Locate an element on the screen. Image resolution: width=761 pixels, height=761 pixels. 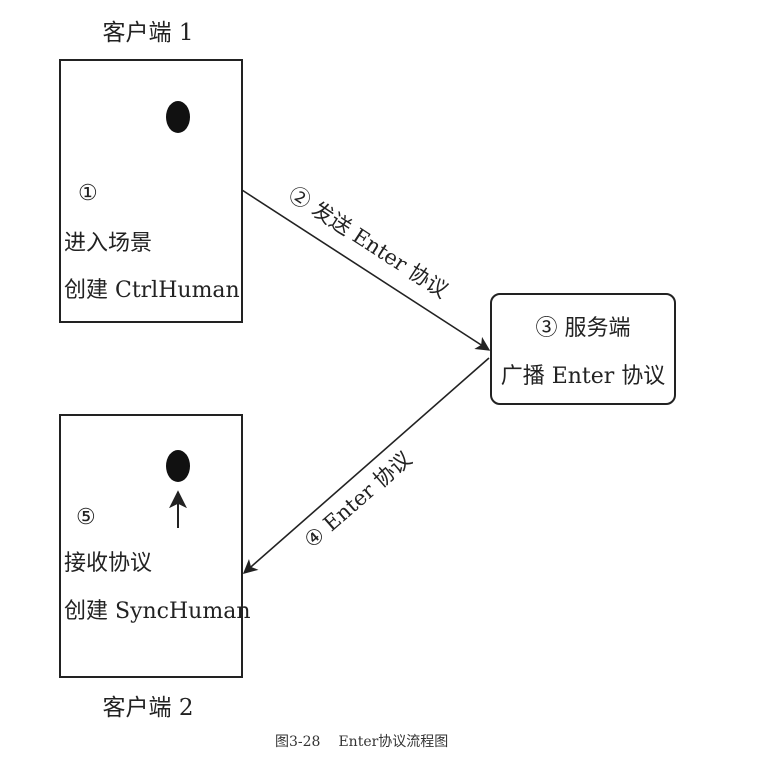
server-box is located at coordinates (583, 349).